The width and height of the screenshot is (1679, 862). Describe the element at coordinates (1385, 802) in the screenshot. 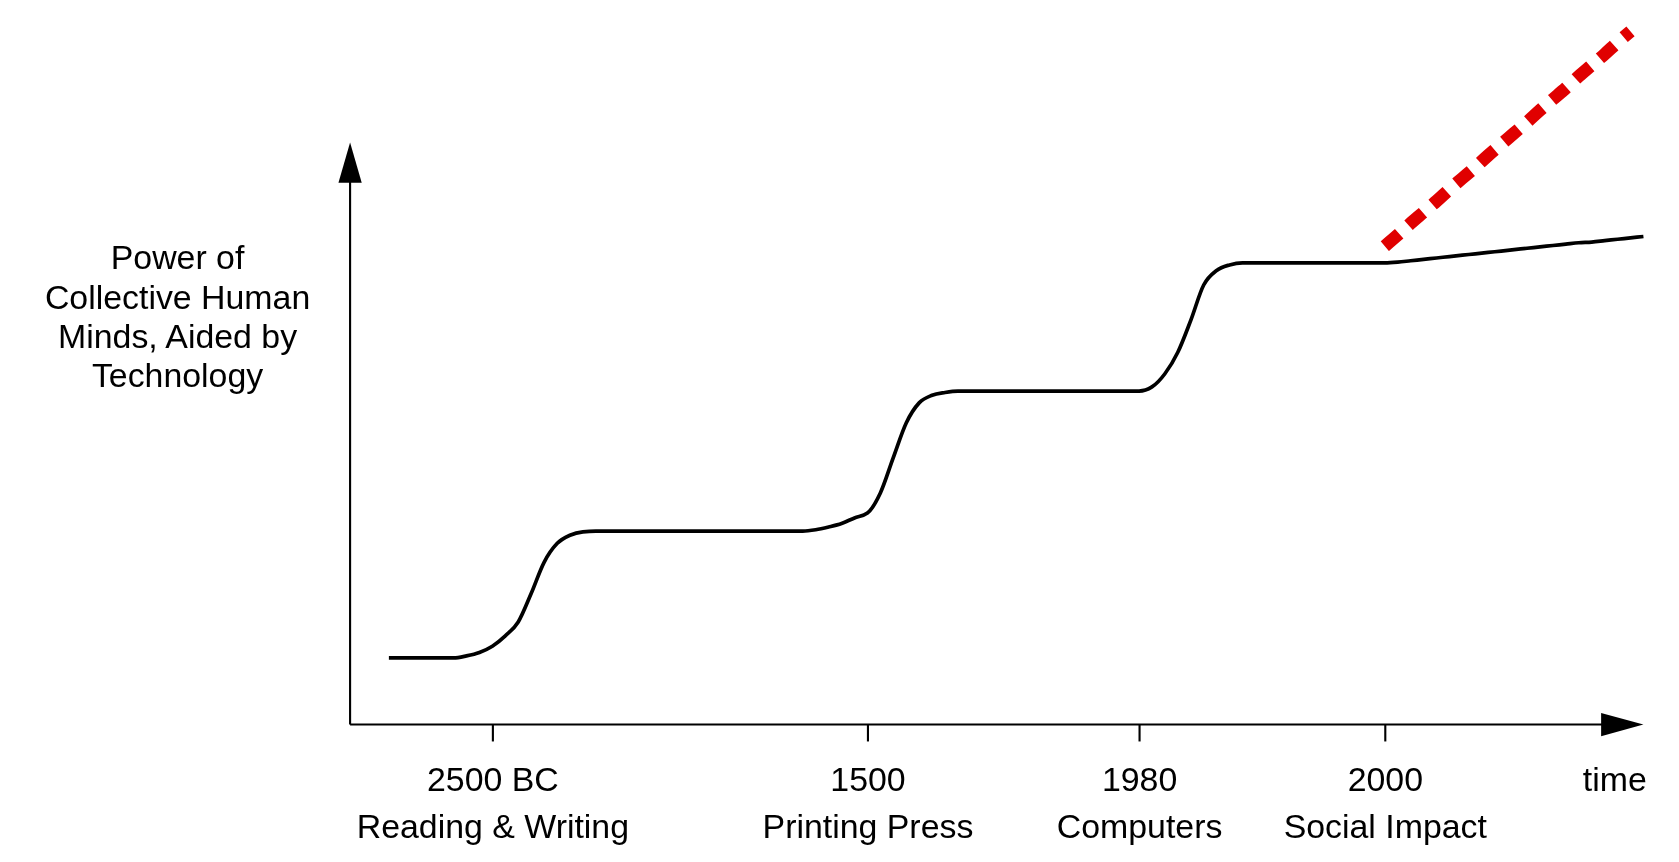

I see `x-tick-label: 2000 Social Impact` at that location.